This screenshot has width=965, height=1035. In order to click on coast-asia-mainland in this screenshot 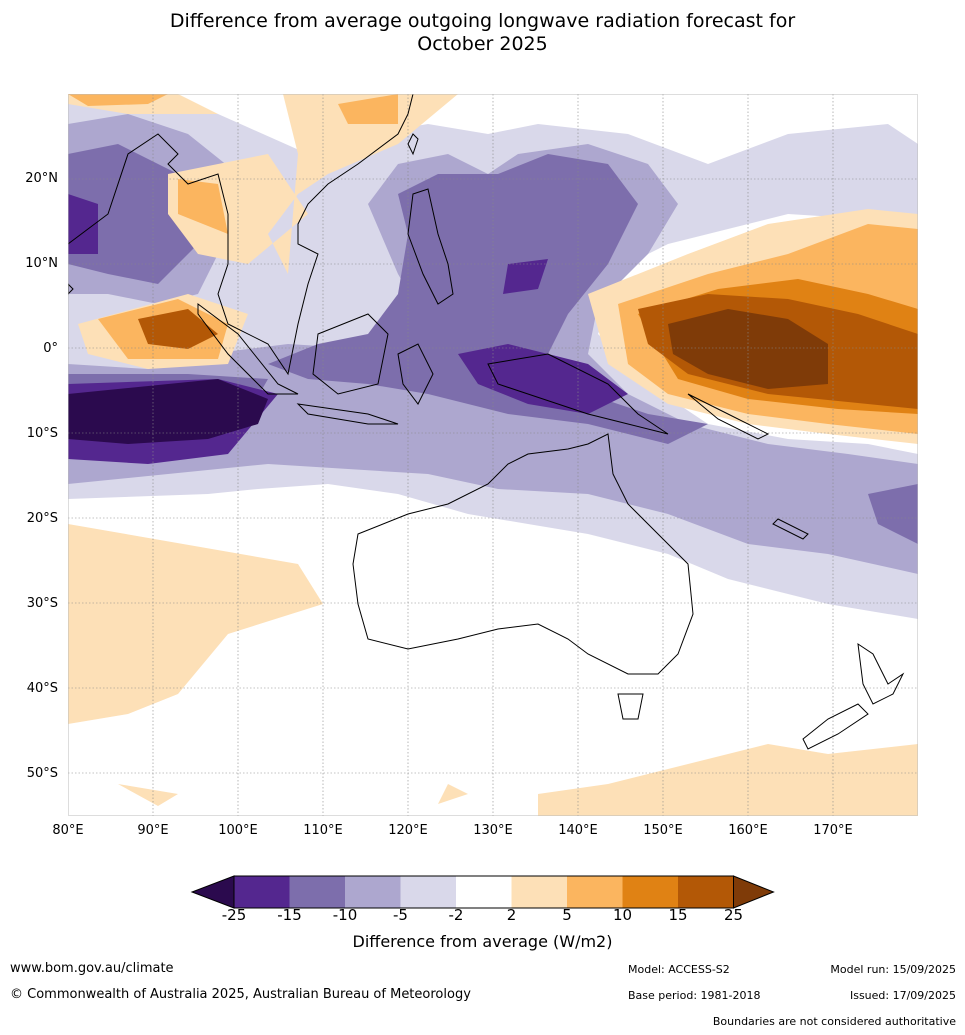, I will do `click(241, 235)`.